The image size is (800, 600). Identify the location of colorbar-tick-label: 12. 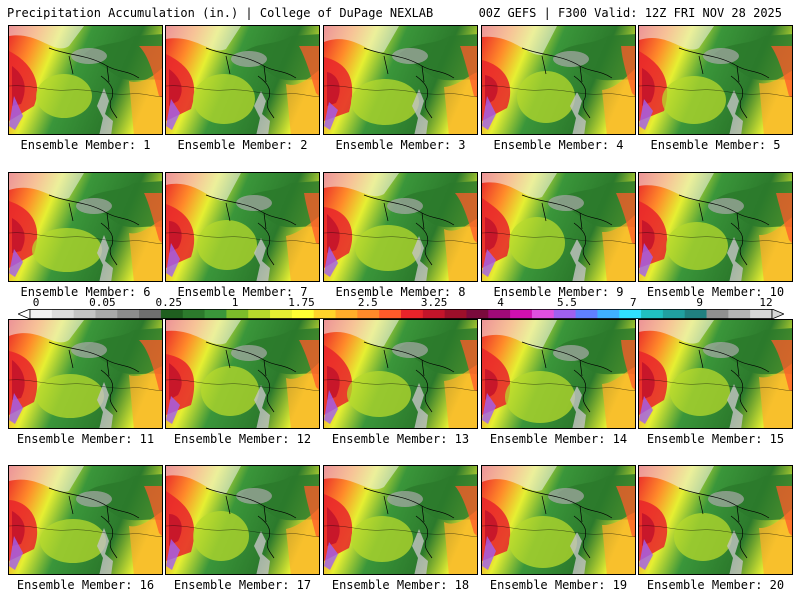
(766, 302).